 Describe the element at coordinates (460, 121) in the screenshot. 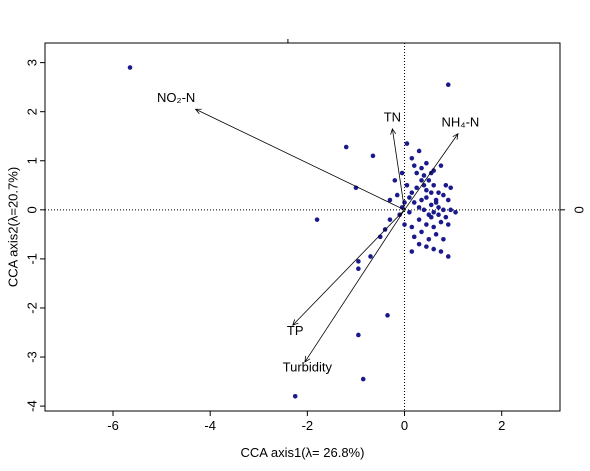

I see `vector-label: NH₄-N` at that location.